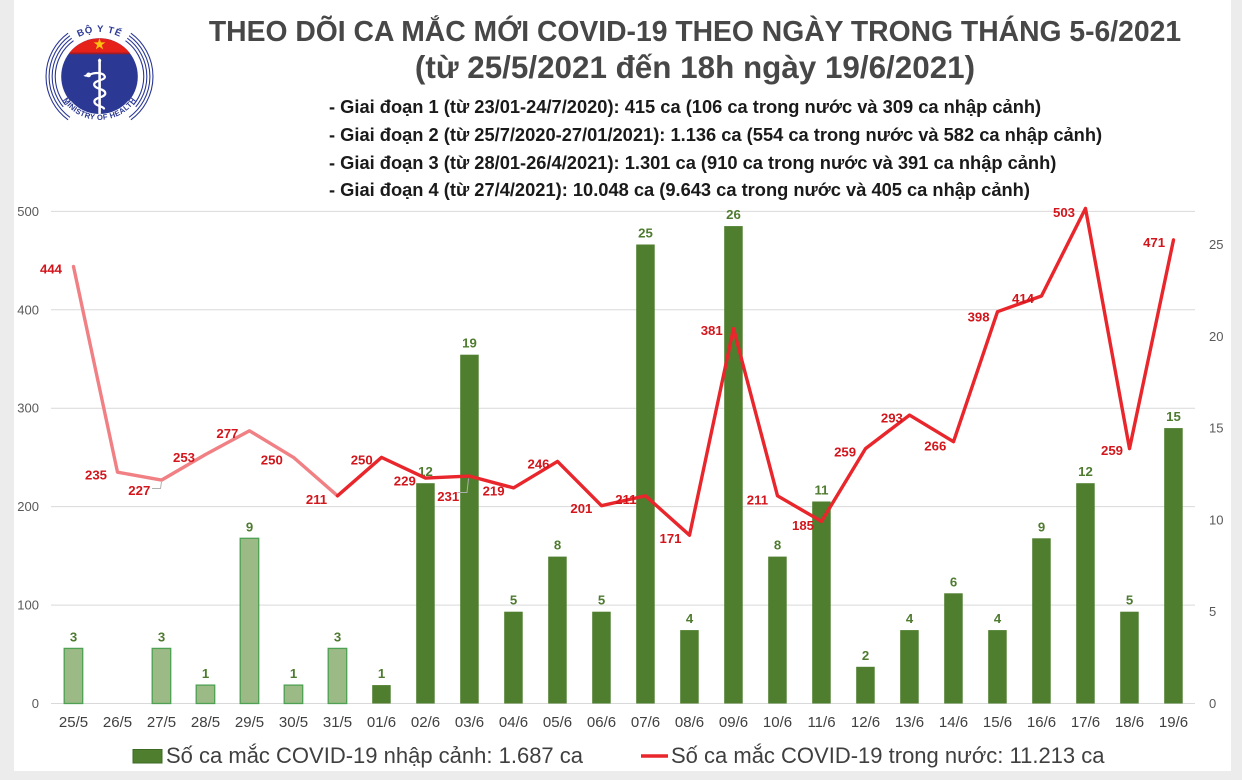  What do you see at coordinates (538, 464) in the screenshot?
I see `svg-text: 246` at bounding box center [538, 464].